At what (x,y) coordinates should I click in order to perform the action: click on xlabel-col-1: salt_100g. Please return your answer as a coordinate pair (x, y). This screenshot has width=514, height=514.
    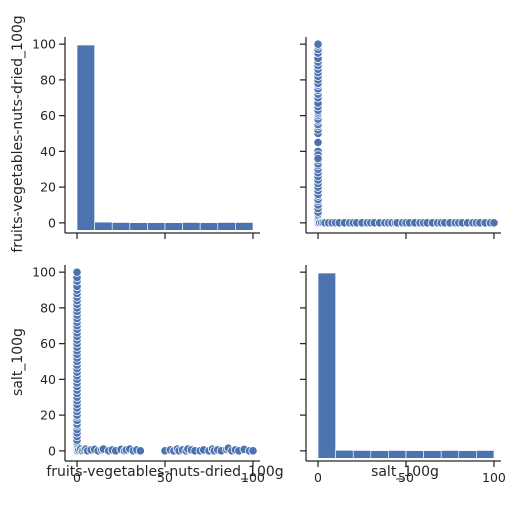
    Looking at the image, I should click on (405, 472).